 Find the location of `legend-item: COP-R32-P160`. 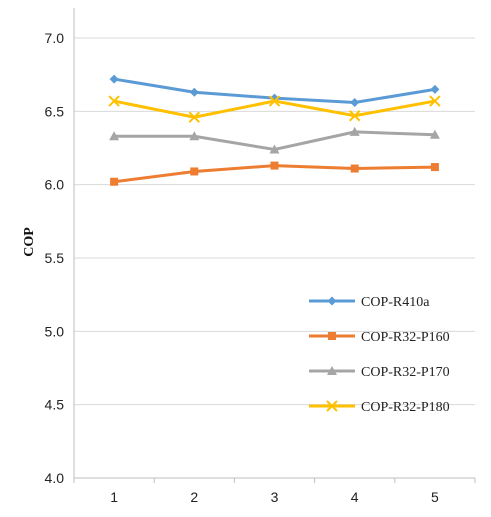

legend-item: COP-R32-P160 is located at coordinates (379, 337).